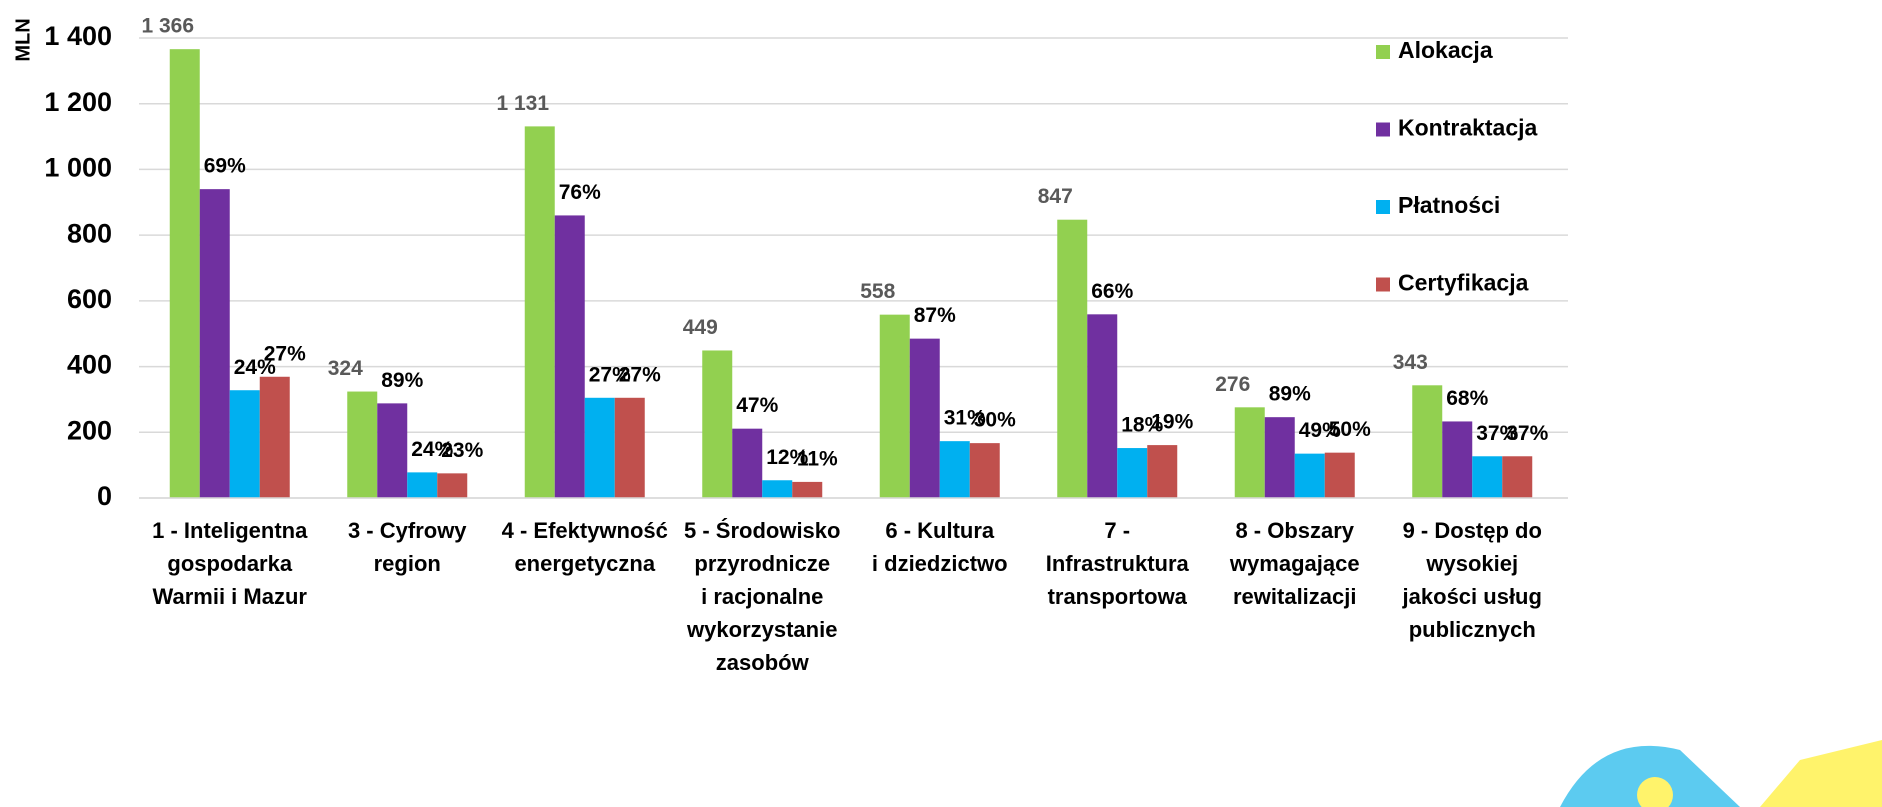 This screenshot has width=1882, height=807. Describe the element at coordinates (1472, 629) in the screenshot. I see `x-tick-label: publicznych` at that location.